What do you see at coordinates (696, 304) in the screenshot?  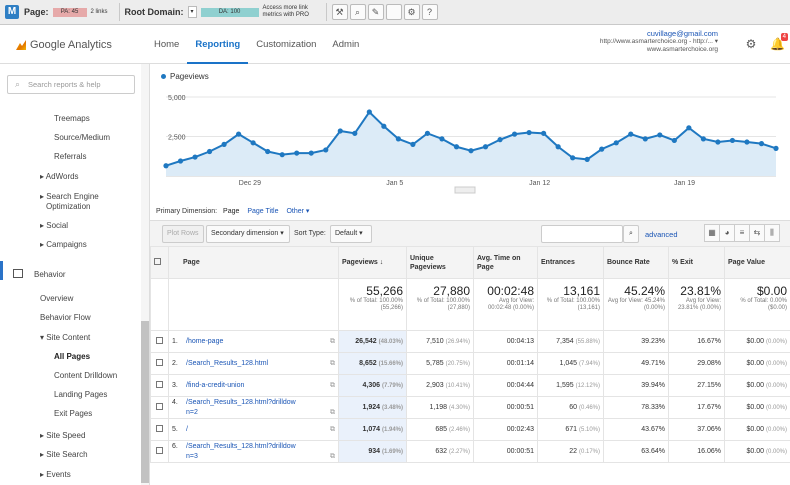 I see `total-exit: 23.81% Avg for View: 23.81% (0.00%)` at bounding box center [696, 304].